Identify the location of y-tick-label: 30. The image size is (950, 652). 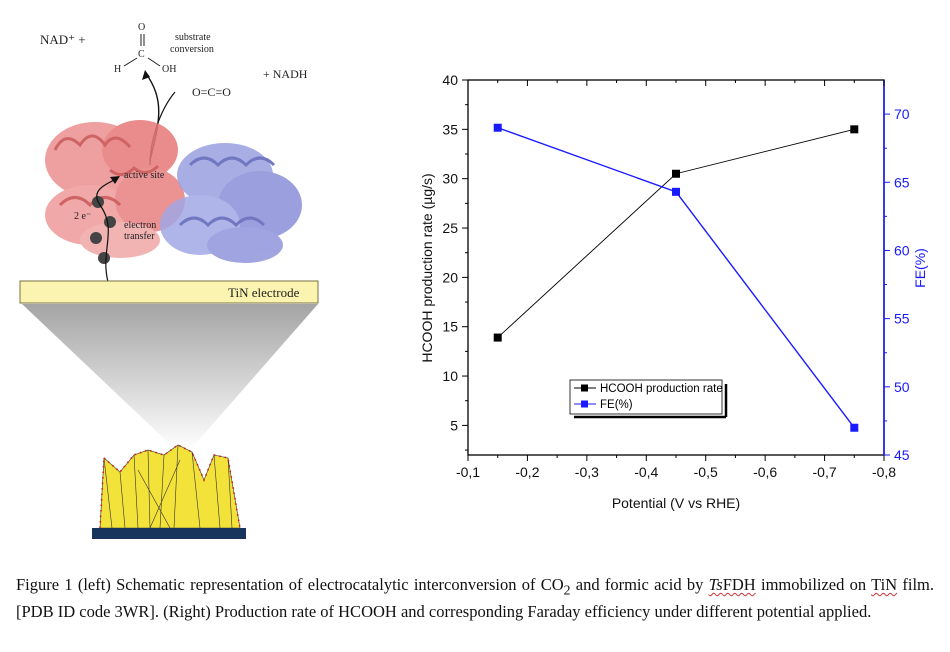
(450, 179).